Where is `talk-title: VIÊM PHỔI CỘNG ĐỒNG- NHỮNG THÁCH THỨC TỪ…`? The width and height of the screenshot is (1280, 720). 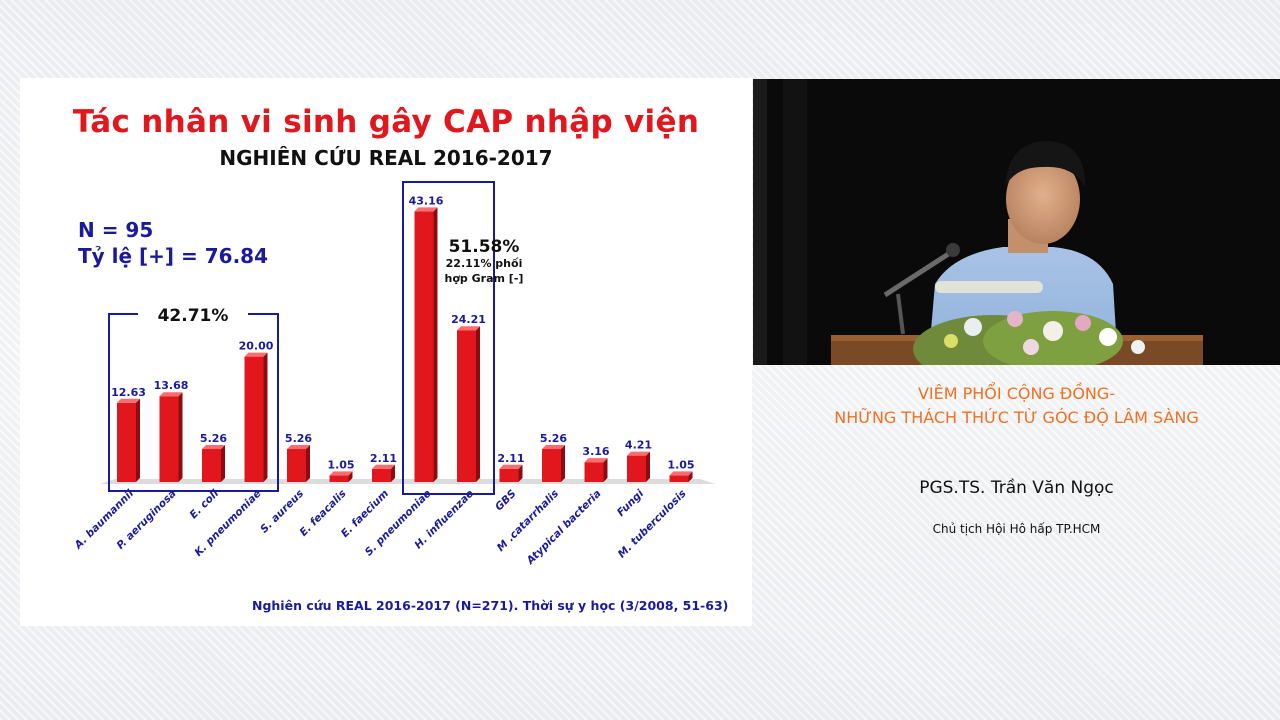 talk-title: VIÊM PHỔI CỘNG ĐỒNG- NHỮNG THÁCH THỨC TỪ… is located at coordinates (1016, 406).